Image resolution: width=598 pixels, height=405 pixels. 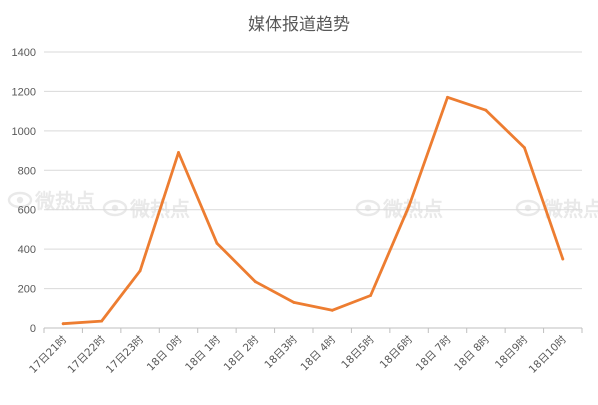 I want to click on y-tick-label: 200, so click(x=27, y=290).